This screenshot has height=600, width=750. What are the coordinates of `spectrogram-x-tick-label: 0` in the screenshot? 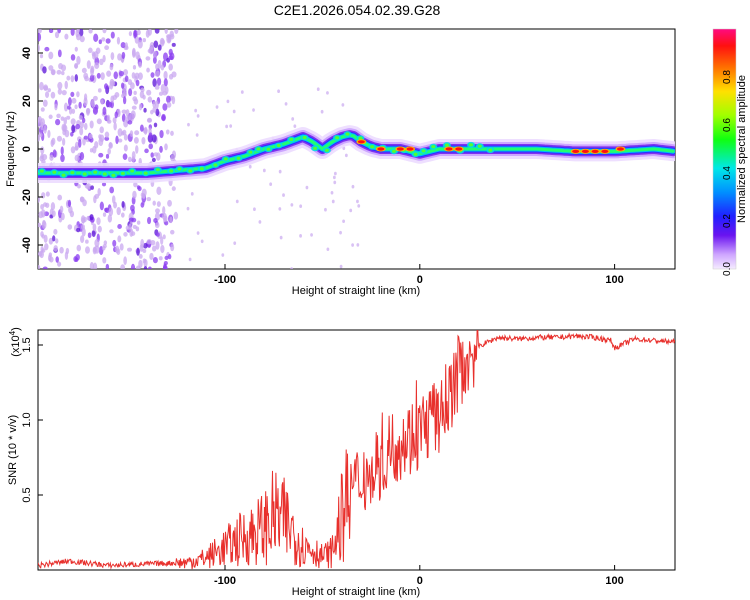 It's located at (420, 280).